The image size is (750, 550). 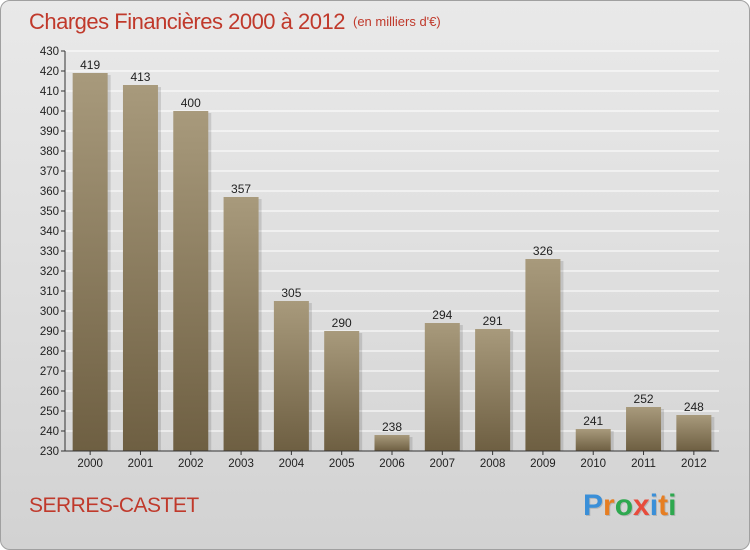 I want to click on bar-2010, so click(x=593, y=440).